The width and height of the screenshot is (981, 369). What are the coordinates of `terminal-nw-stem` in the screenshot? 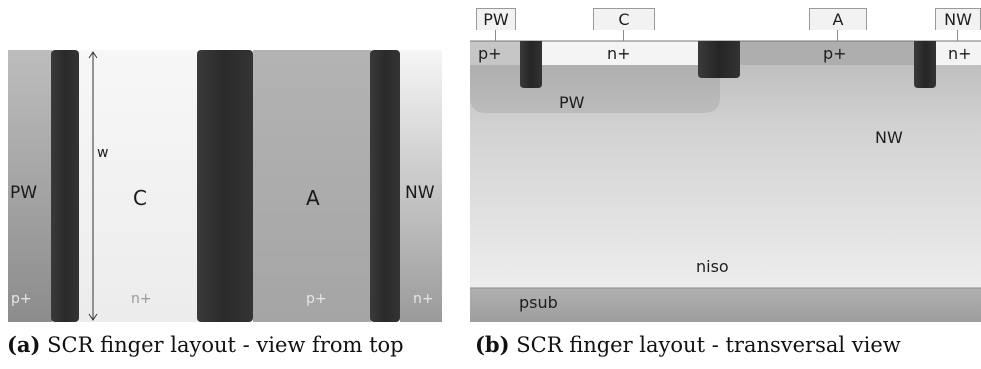 It's located at (957, 35).